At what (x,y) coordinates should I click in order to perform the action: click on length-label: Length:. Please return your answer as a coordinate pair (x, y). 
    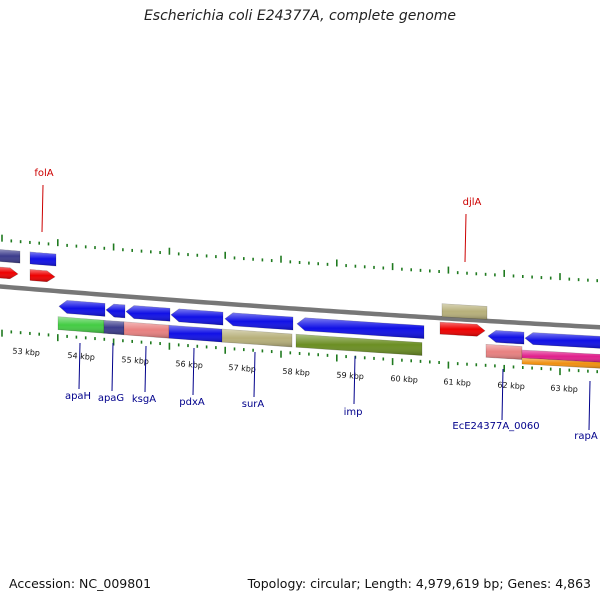
    Looking at the image, I should click on (388, 583).